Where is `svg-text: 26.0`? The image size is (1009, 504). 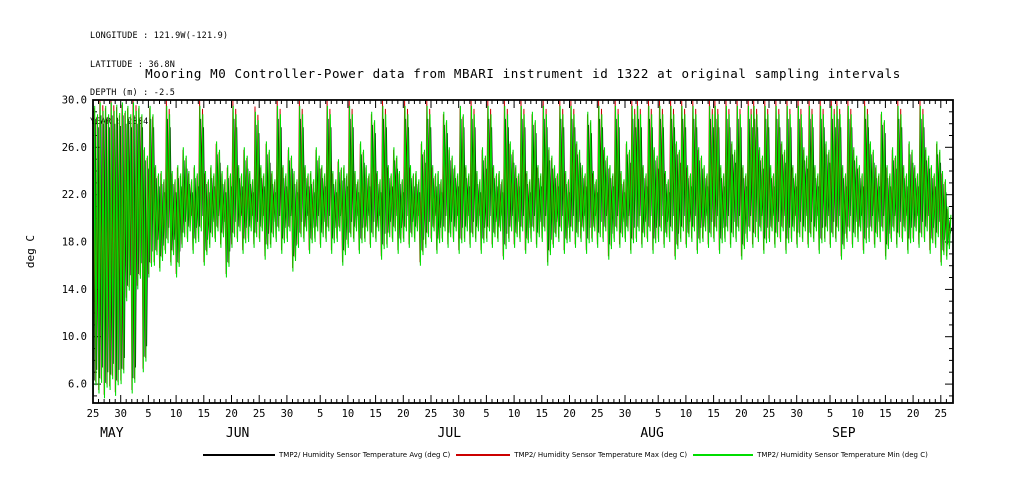 svg-text: 26.0 is located at coordinates (74, 148).